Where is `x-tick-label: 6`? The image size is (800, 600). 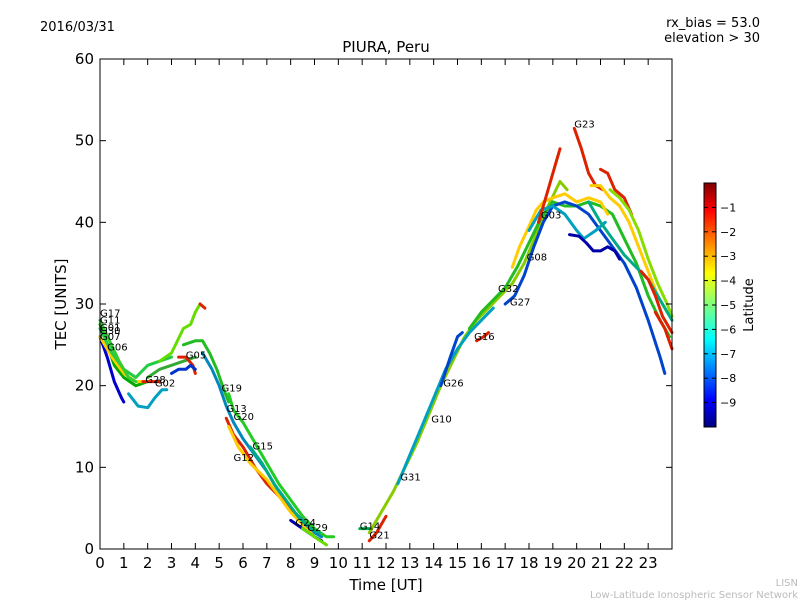
x-tick-label: 6 is located at coordinates (243, 563).